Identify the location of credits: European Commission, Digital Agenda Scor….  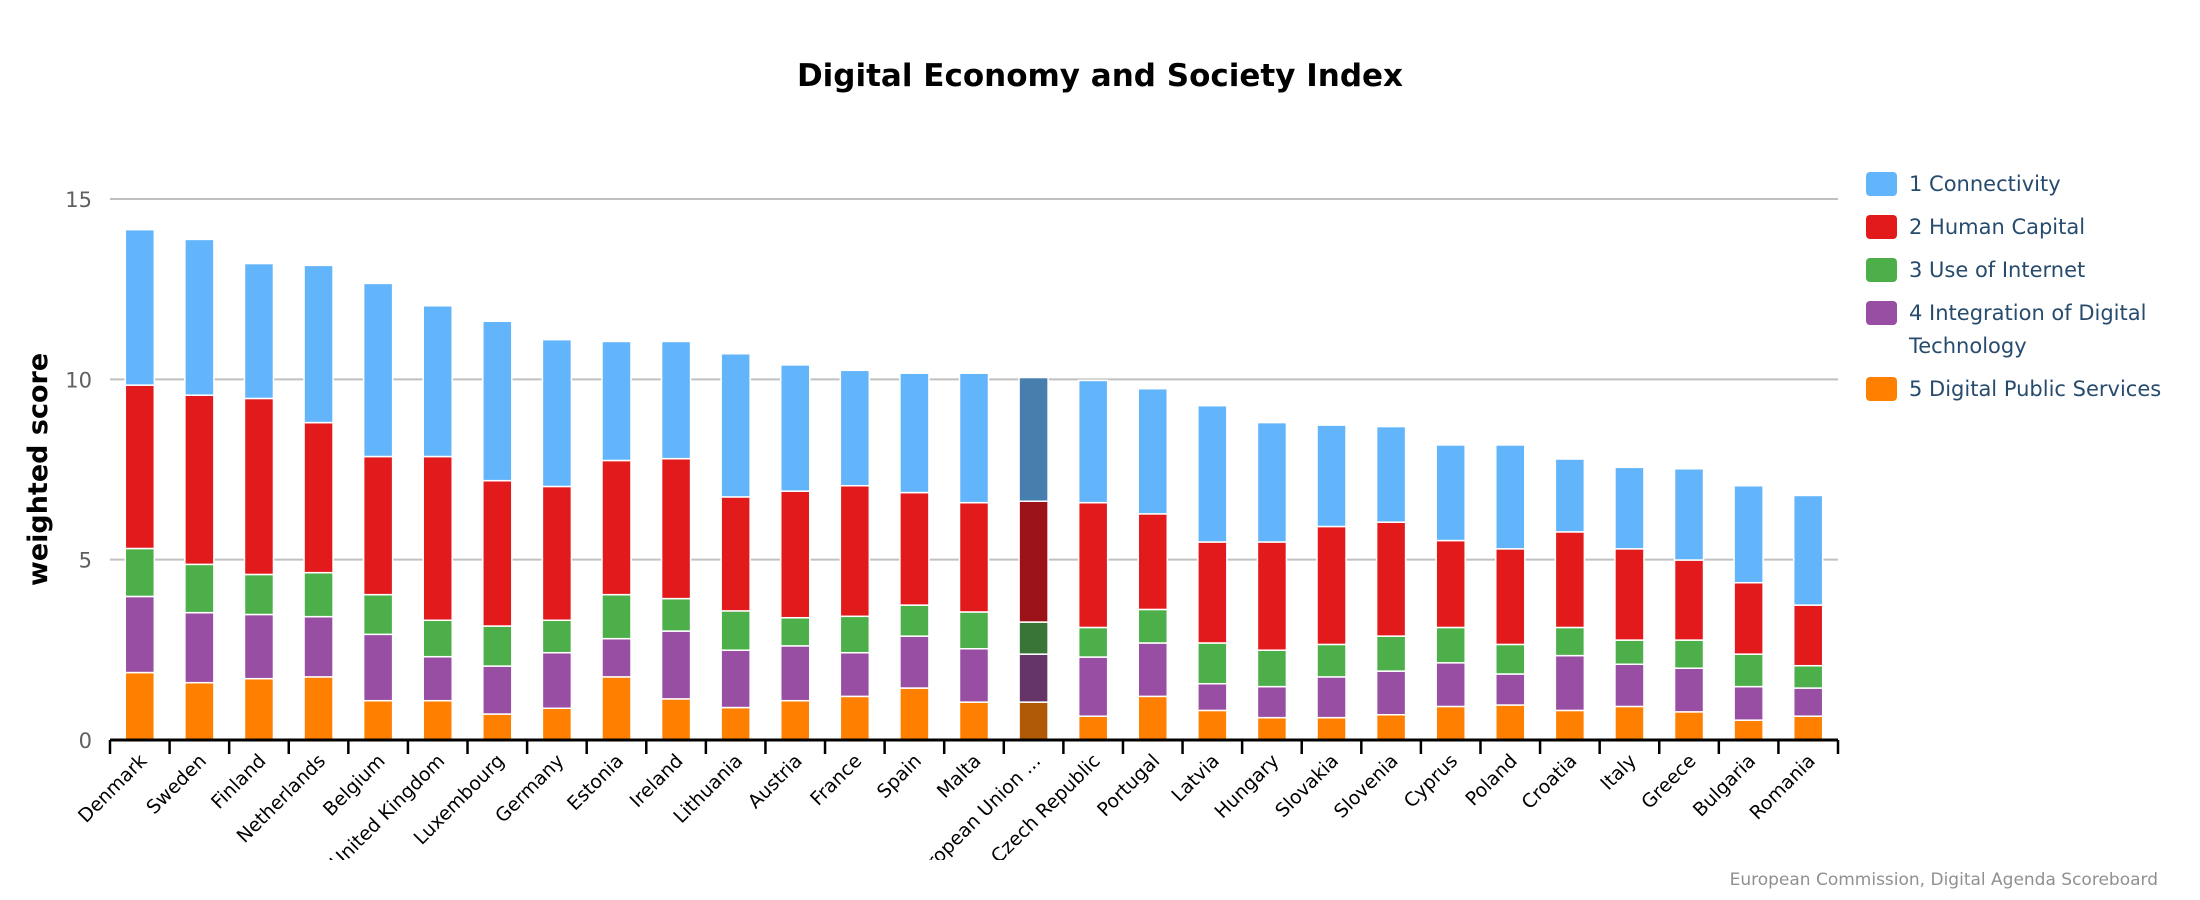
(1943, 880).